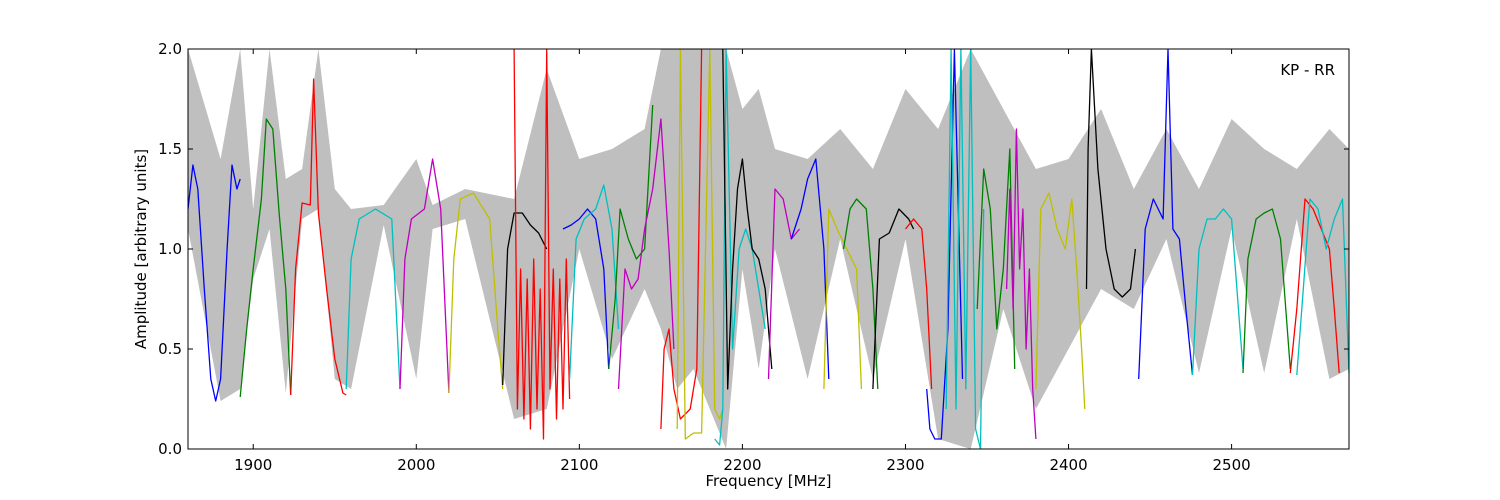  Describe the element at coordinates (170, 249) in the screenshot. I see `y-tick-label: 1.0` at that location.